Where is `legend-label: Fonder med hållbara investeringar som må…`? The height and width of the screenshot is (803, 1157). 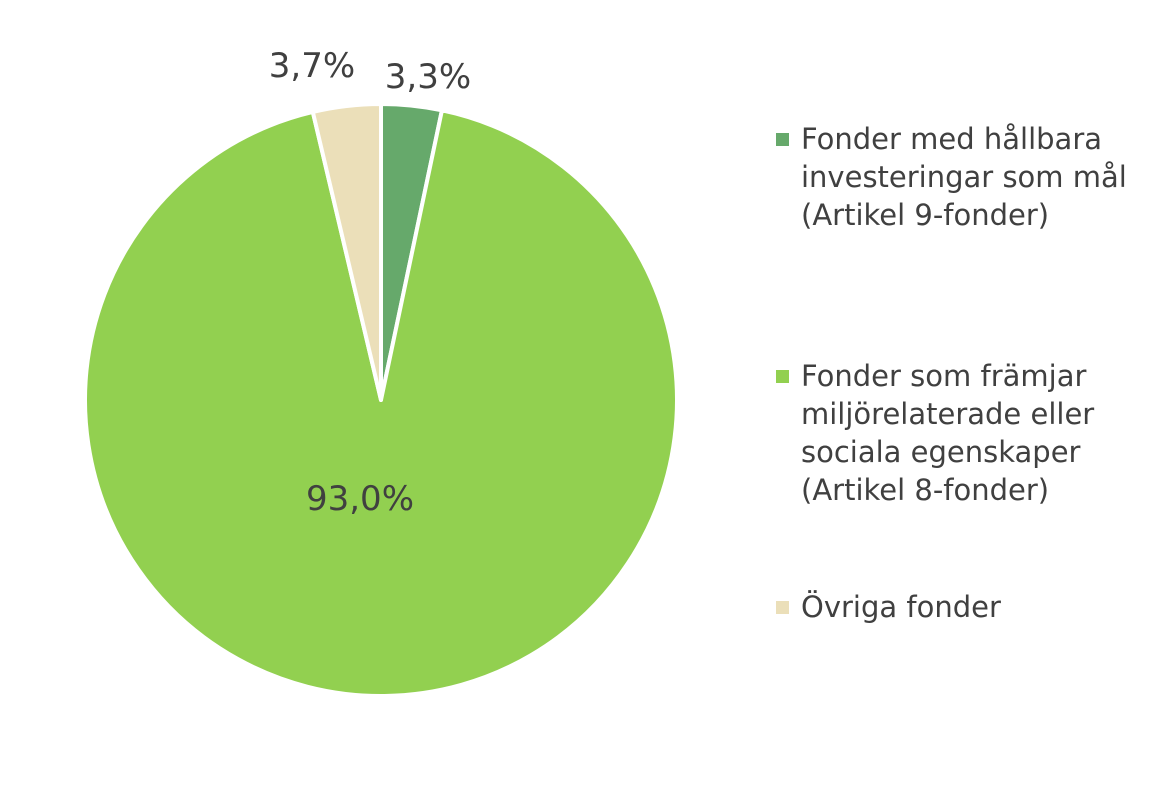 legend-label: Fonder med hållbara investeringar som må… is located at coordinates (964, 177).